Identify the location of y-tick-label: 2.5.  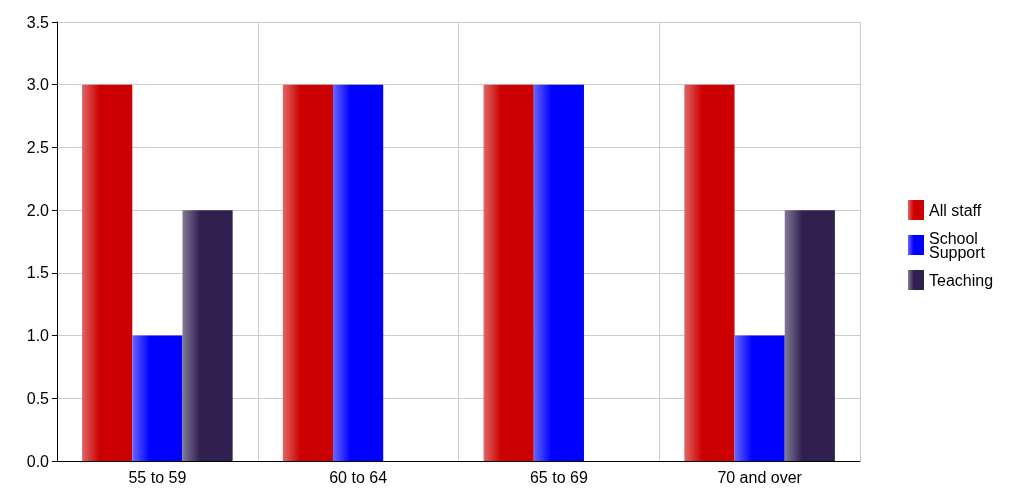
(38, 147).